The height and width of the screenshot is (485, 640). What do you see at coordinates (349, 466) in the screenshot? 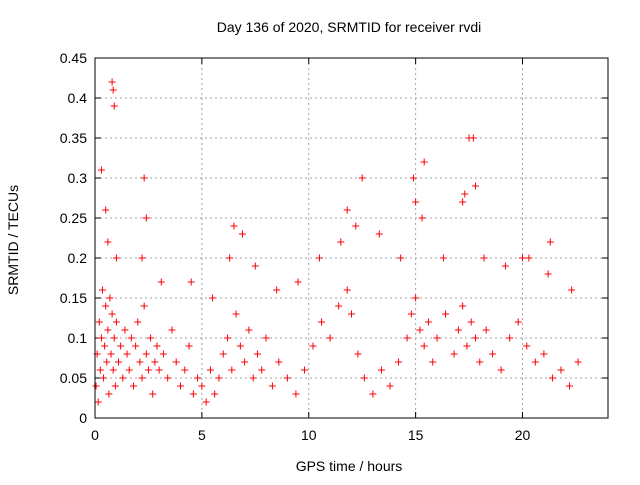
I see `x-axis-label: GPS time / hours` at bounding box center [349, 466].